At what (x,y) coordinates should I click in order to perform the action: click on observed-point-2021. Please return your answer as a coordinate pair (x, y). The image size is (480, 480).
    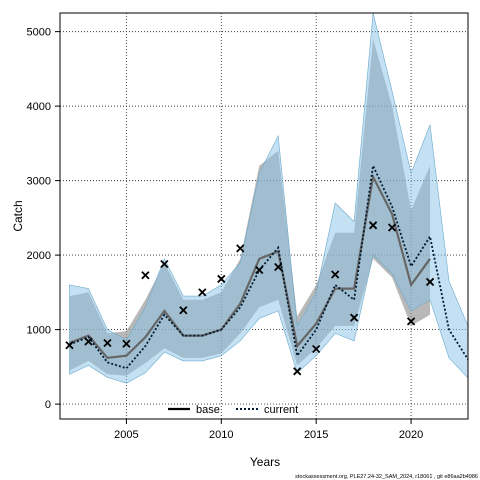
    Looking at the image, I should click on (430, 282).